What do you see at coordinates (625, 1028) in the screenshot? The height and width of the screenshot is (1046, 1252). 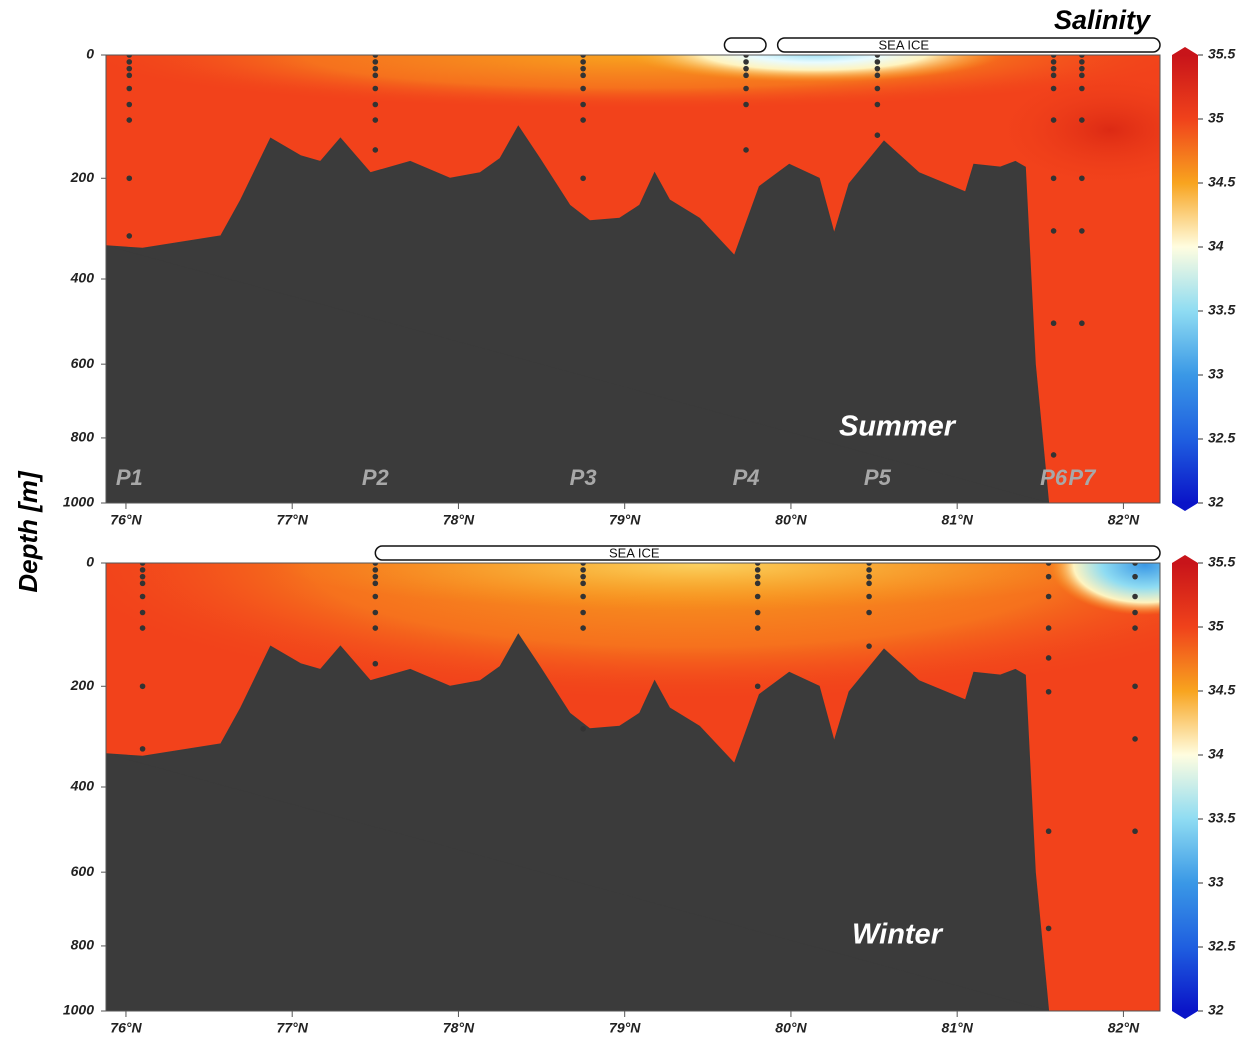 I see `x-tick-label: 79°N` at bounding box center [625, 1028].